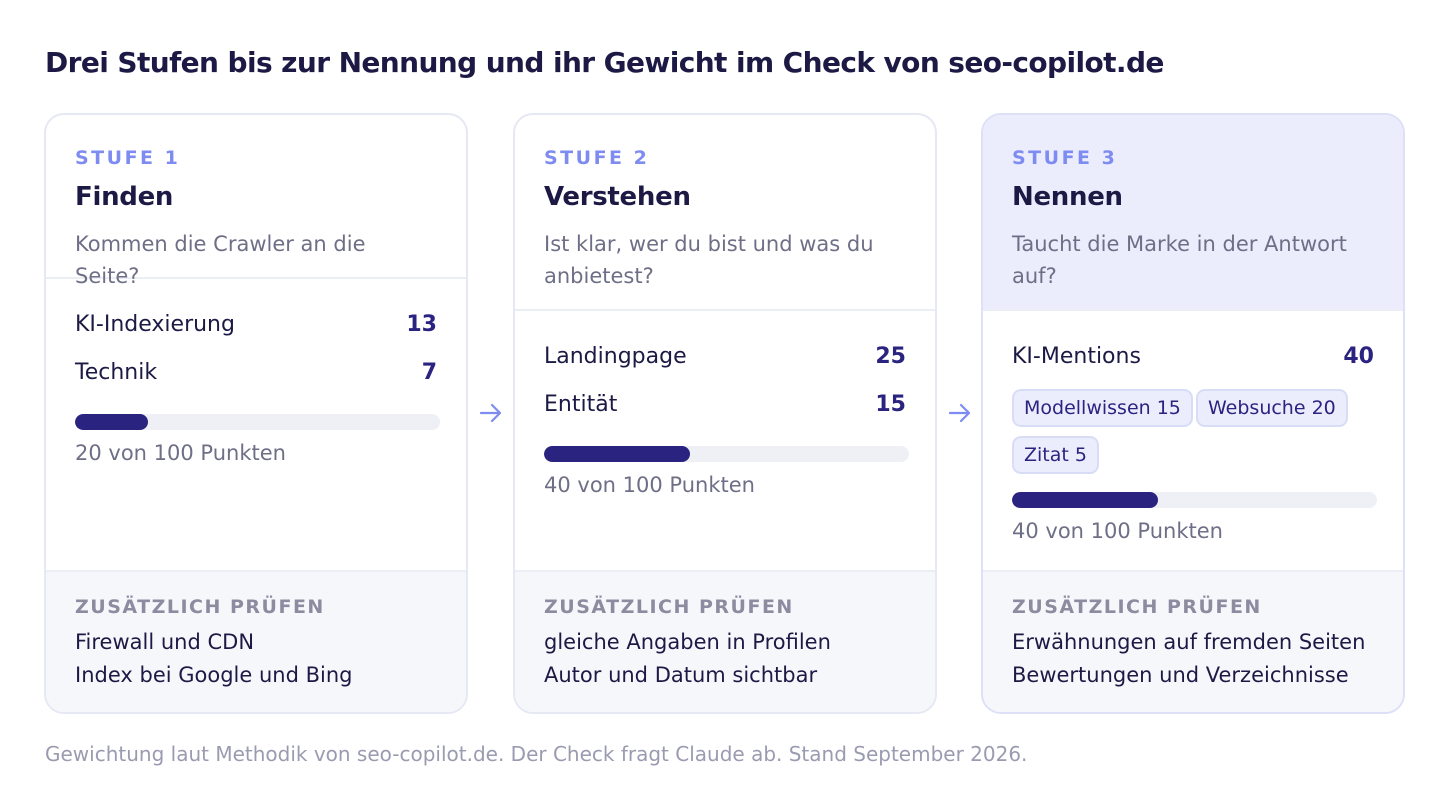 The height and width of the screenshot is (787, 1450). Describe the element at coordinates (165, 642) in the screenshot. I see `extra-check-item: Firewall und CDN` at that location.